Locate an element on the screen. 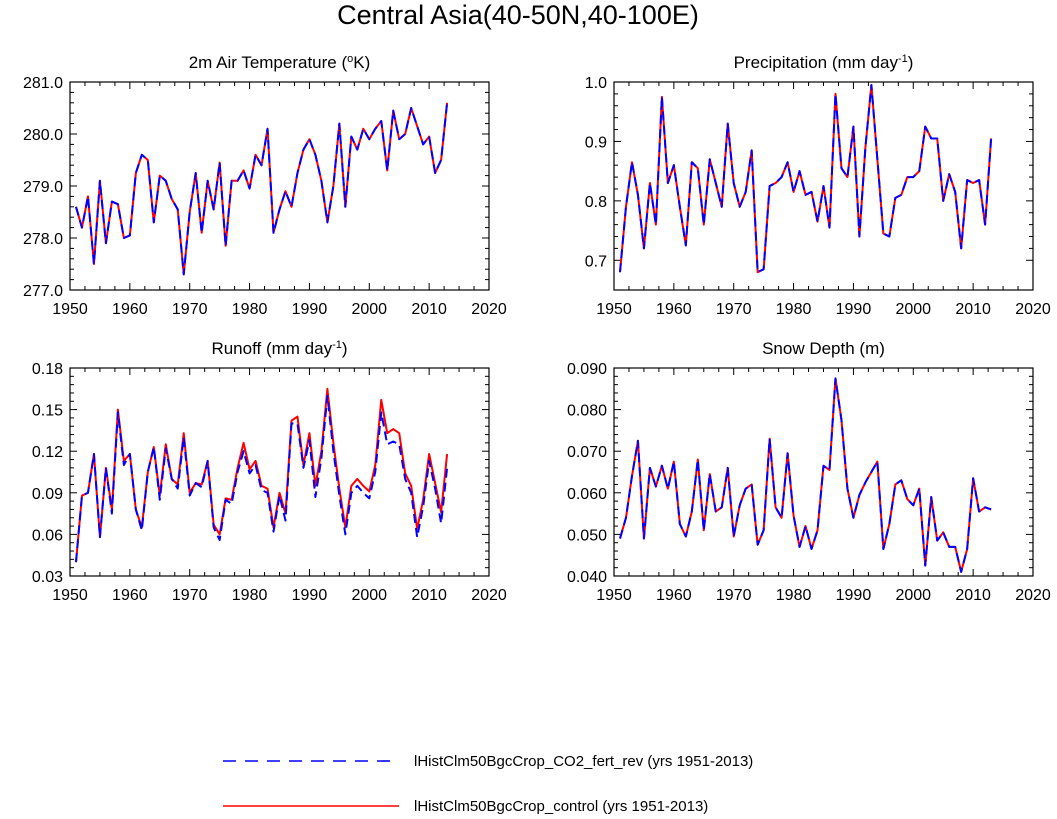 The height and width of the screenshot is (819, 1057). y-tick-label: 0.09 is located at coordinates (47, 494).